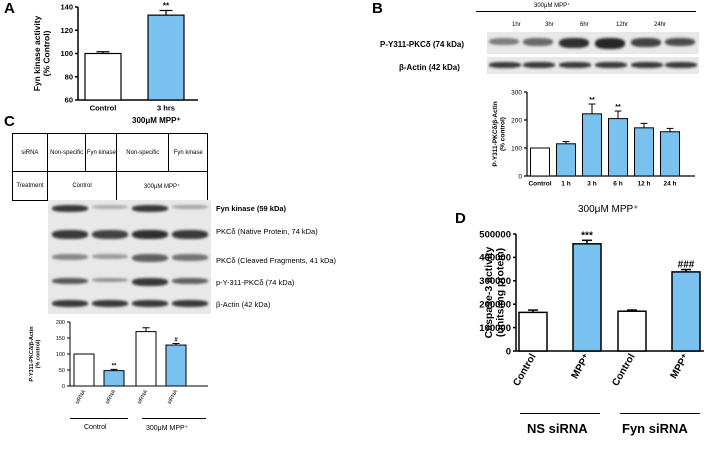  Describe the element at coordinates (495, 258) in the screenshot. I see `y-tick-label: 400000` at that location.